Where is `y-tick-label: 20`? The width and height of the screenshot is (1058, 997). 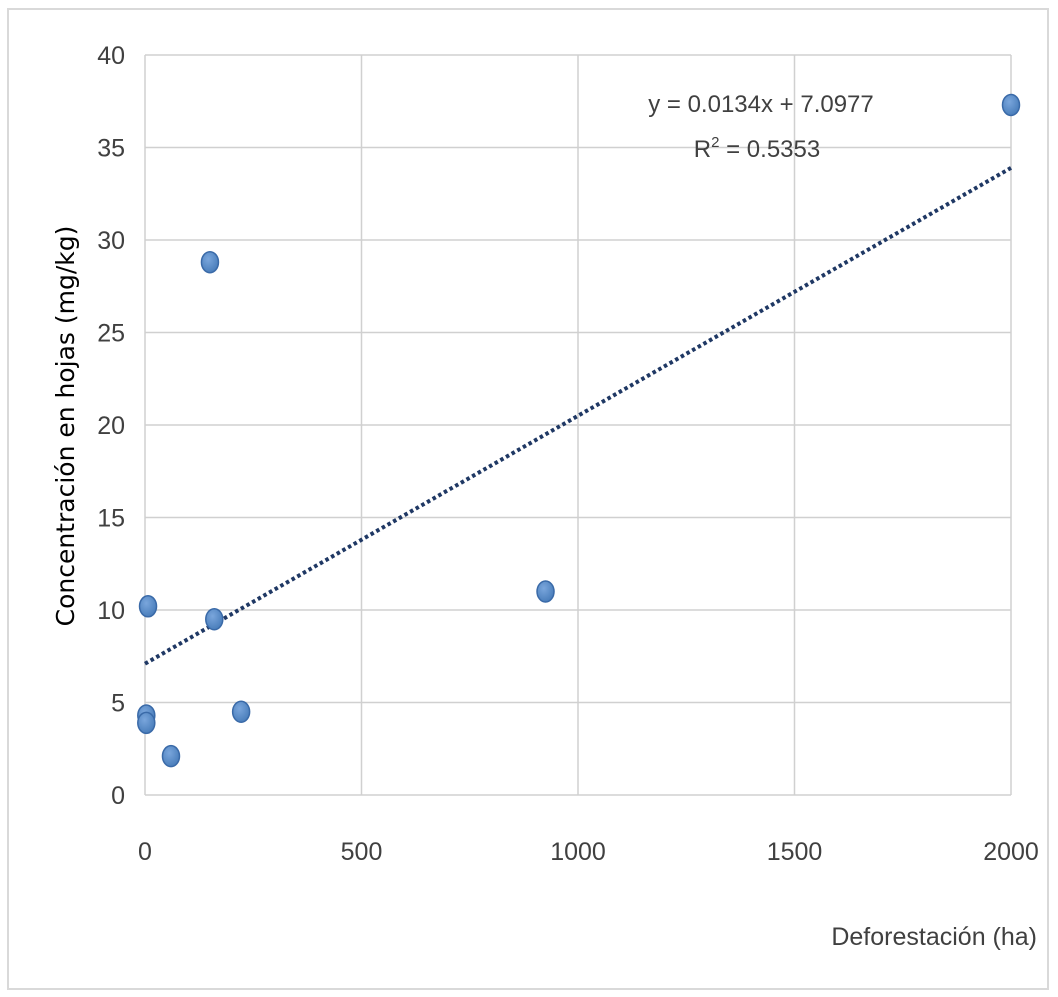
y-tick-label: 20 is located at coordinates (111, 426).